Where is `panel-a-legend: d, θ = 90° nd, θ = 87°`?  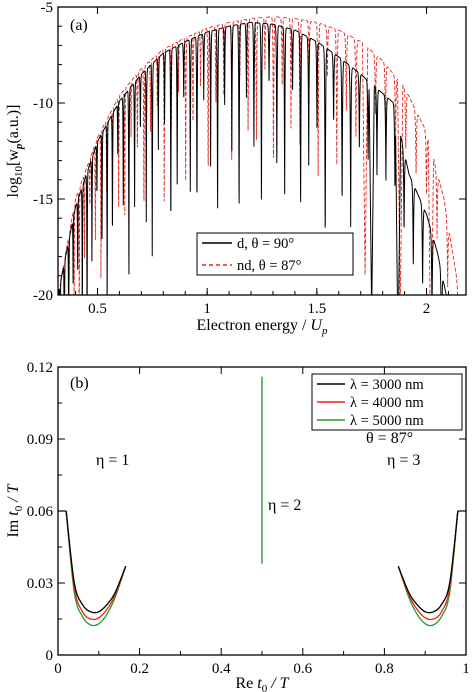
panel-a-legend: d, θ = 90° nd, θ = 87° is located at coordinates (275, 254).